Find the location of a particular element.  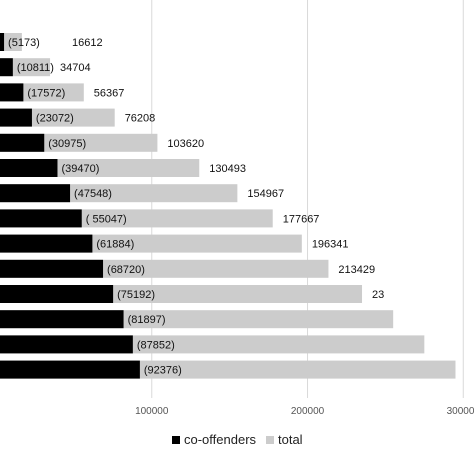

data-label-total: 130493 is located at coordinates (227, 169).